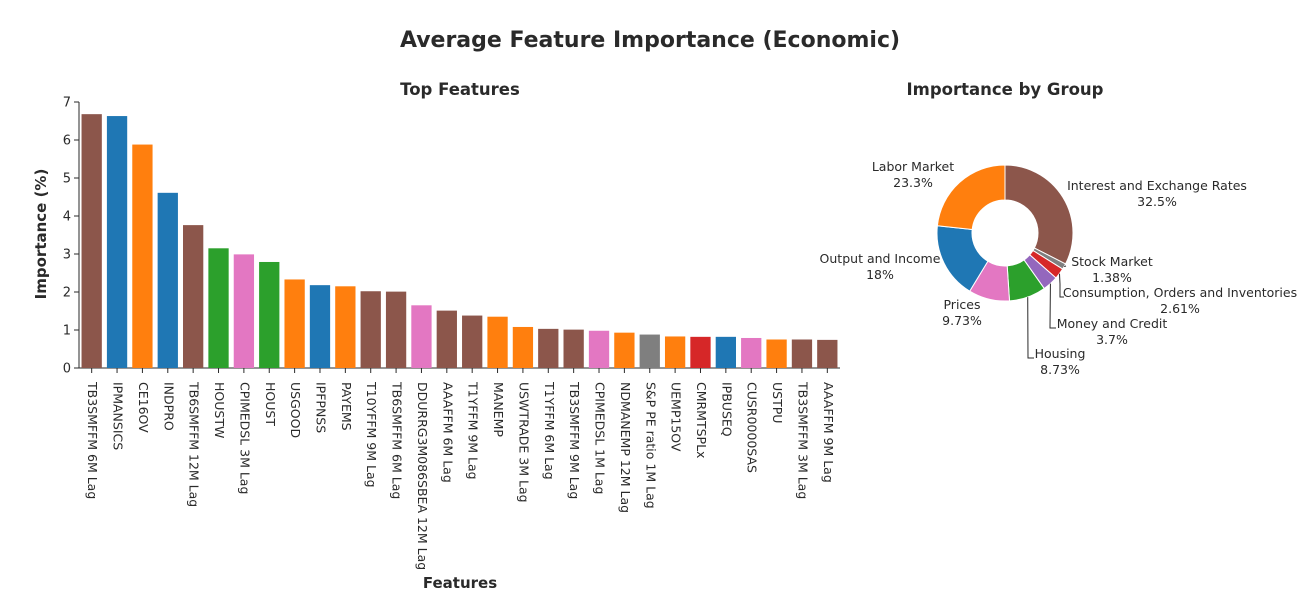  I want to click on x-axis-title: Features, so click(460, 583).